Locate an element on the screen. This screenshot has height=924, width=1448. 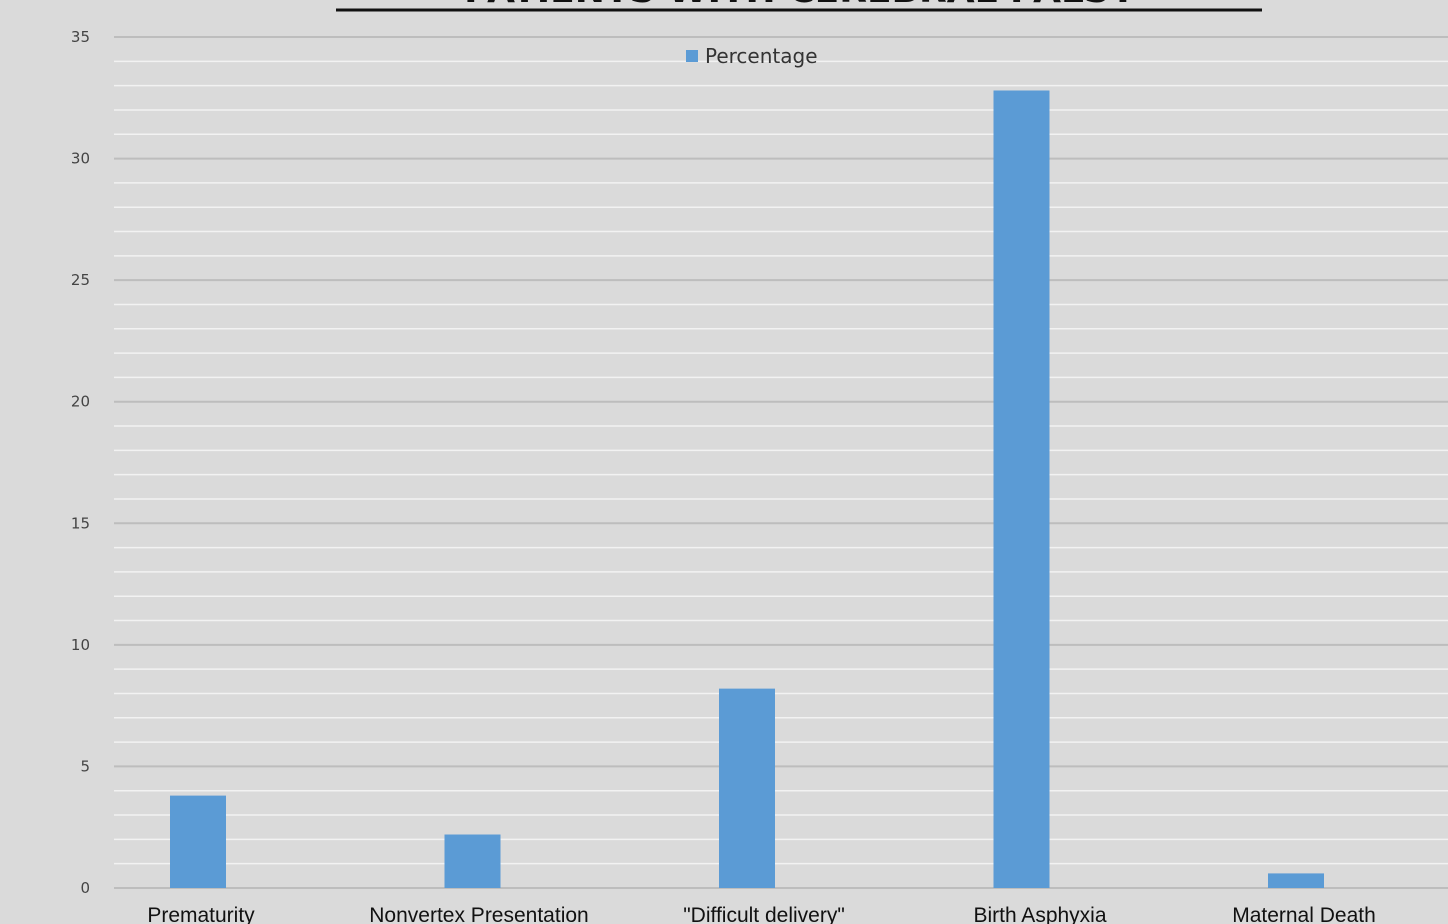
chart-title: PATIENTS WITH CEREBRAL PALSY is located at coordinates (800, 5).